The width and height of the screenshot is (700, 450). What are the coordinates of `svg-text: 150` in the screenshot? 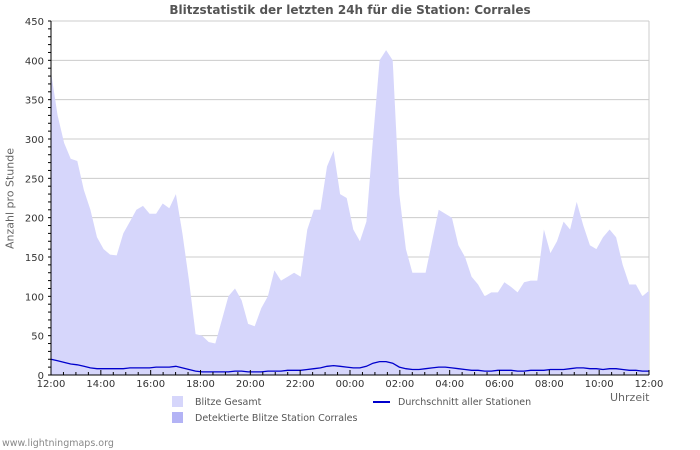 It's located at (34, 258).